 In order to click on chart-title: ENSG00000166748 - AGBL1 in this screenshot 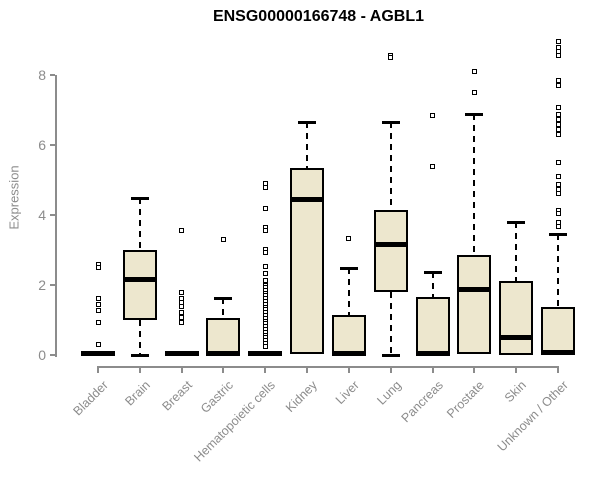, I will do `click(318, 16)`.